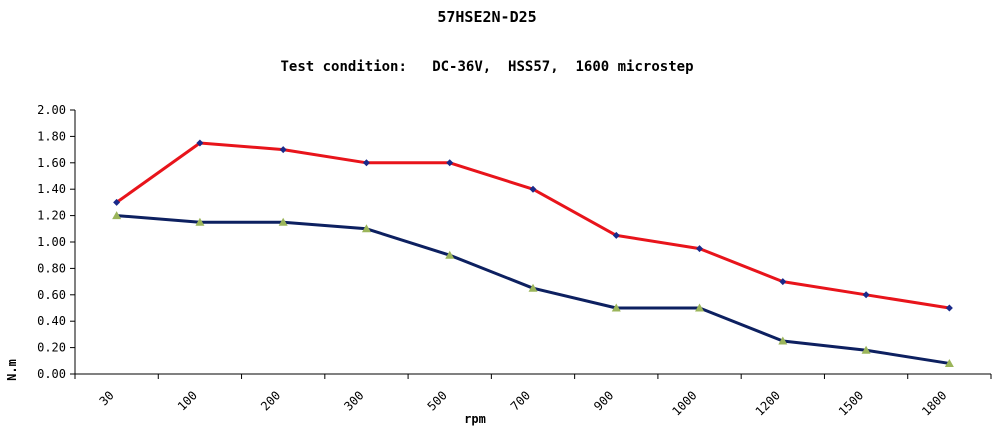 This screenshot has width=1000, height=431. Describe the element at coordinates (51, 374) in the screenshot. I see `y-tick-label: 0.00` at that location.